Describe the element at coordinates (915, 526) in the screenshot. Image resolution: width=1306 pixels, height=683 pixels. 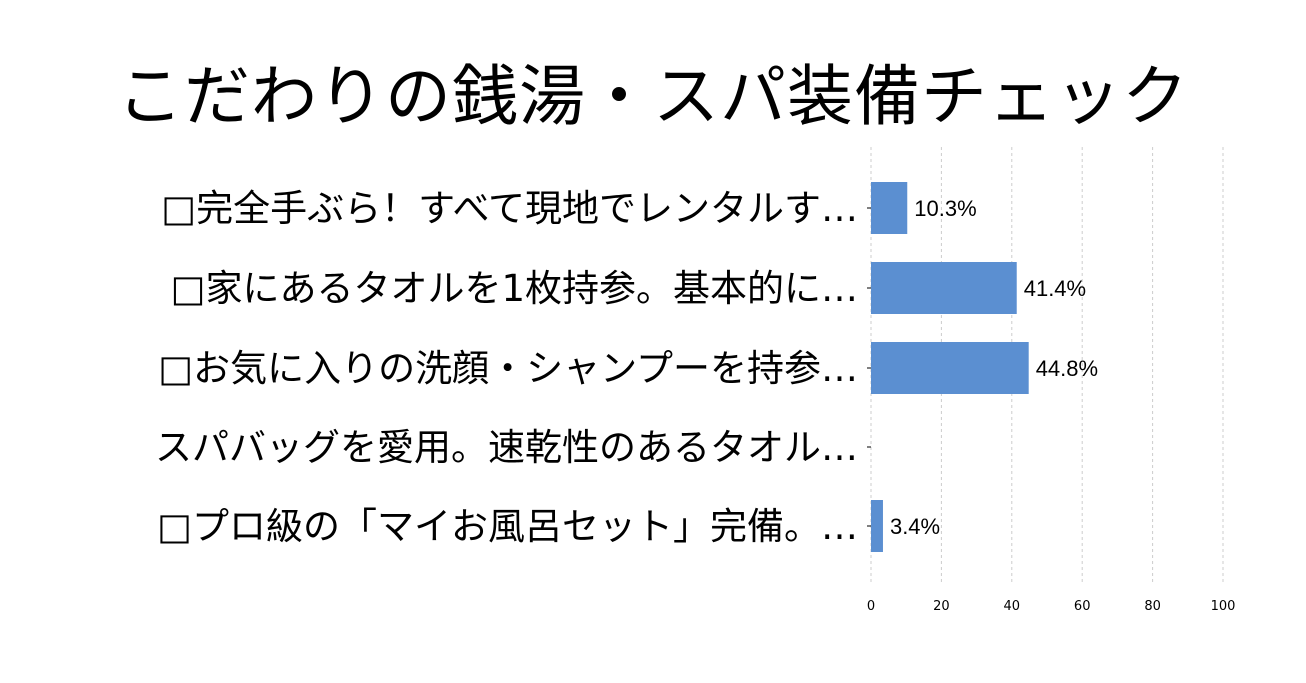
I see `data-label: 3.4%` at that location.